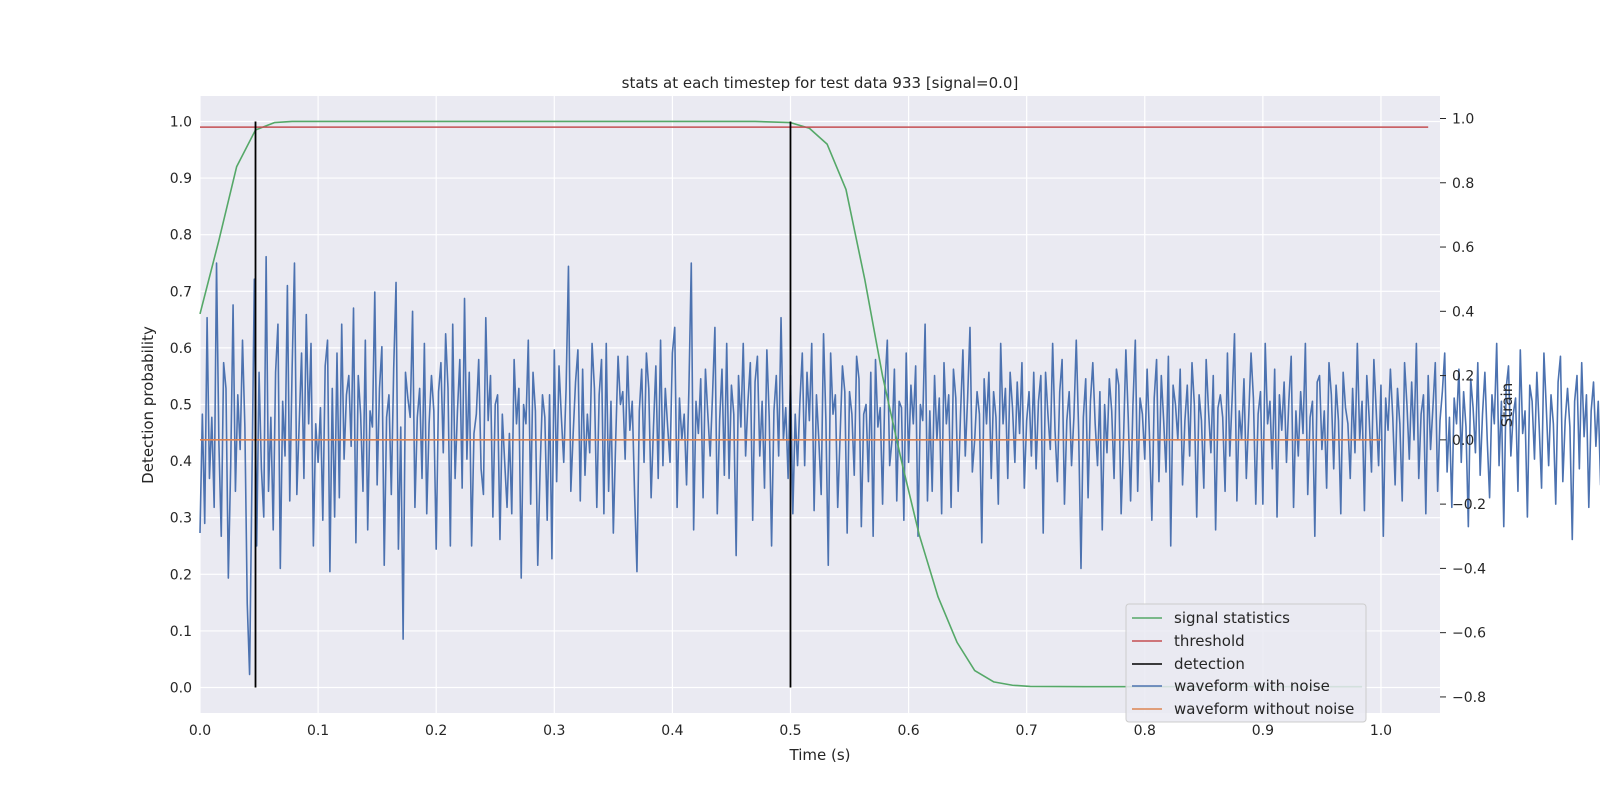 The width and height of the screenshot is (1600, 800). Describe the element at coordinates (1469, 634) in the screenshot. I see `y-tick-label-right: −0.6` at that location.